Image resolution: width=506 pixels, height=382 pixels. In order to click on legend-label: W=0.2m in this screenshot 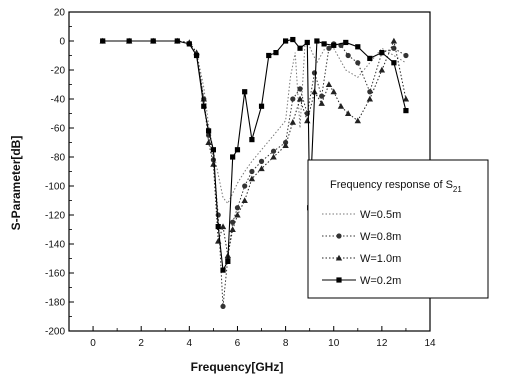, I will do `click(380, 281)`.